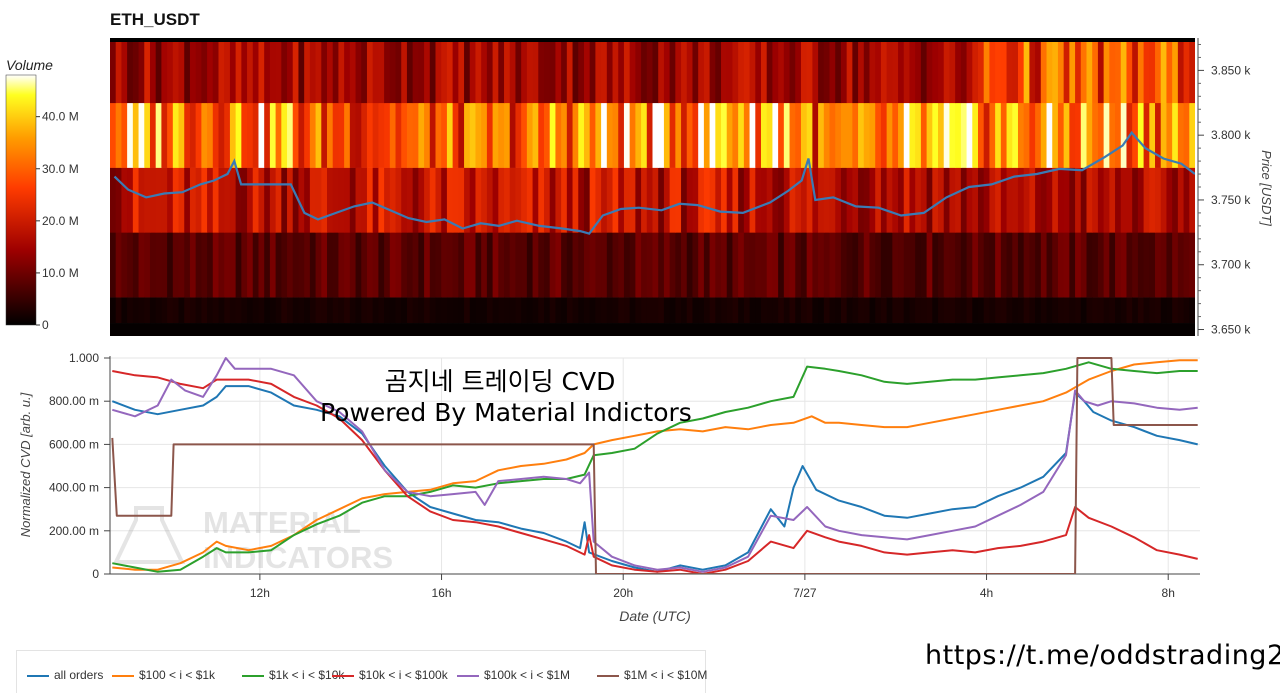  Describe the element at coordinates (652, 675) in the screenshot. I see `legend-item: $1M < i < $10M` at that location.